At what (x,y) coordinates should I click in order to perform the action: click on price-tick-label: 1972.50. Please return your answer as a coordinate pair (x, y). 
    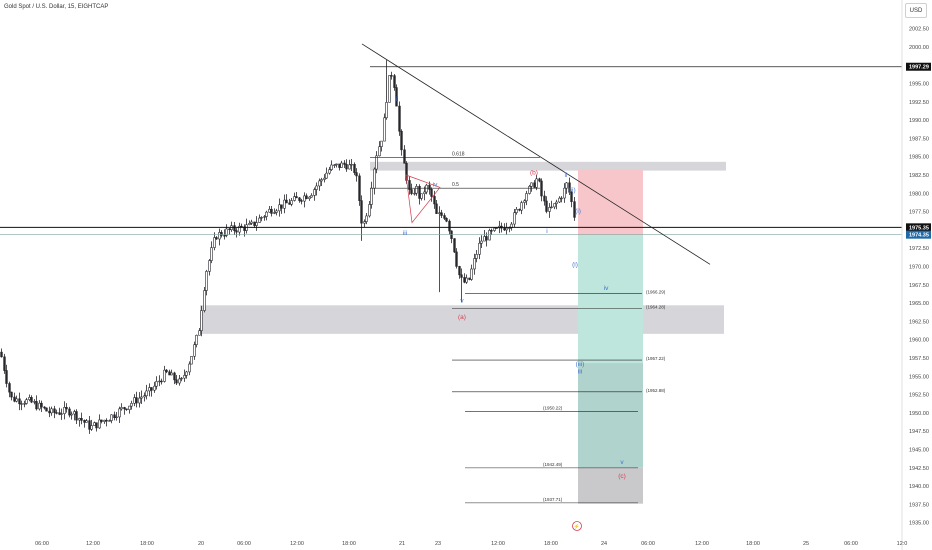
    Looking at the image, I should click on (919, 249).